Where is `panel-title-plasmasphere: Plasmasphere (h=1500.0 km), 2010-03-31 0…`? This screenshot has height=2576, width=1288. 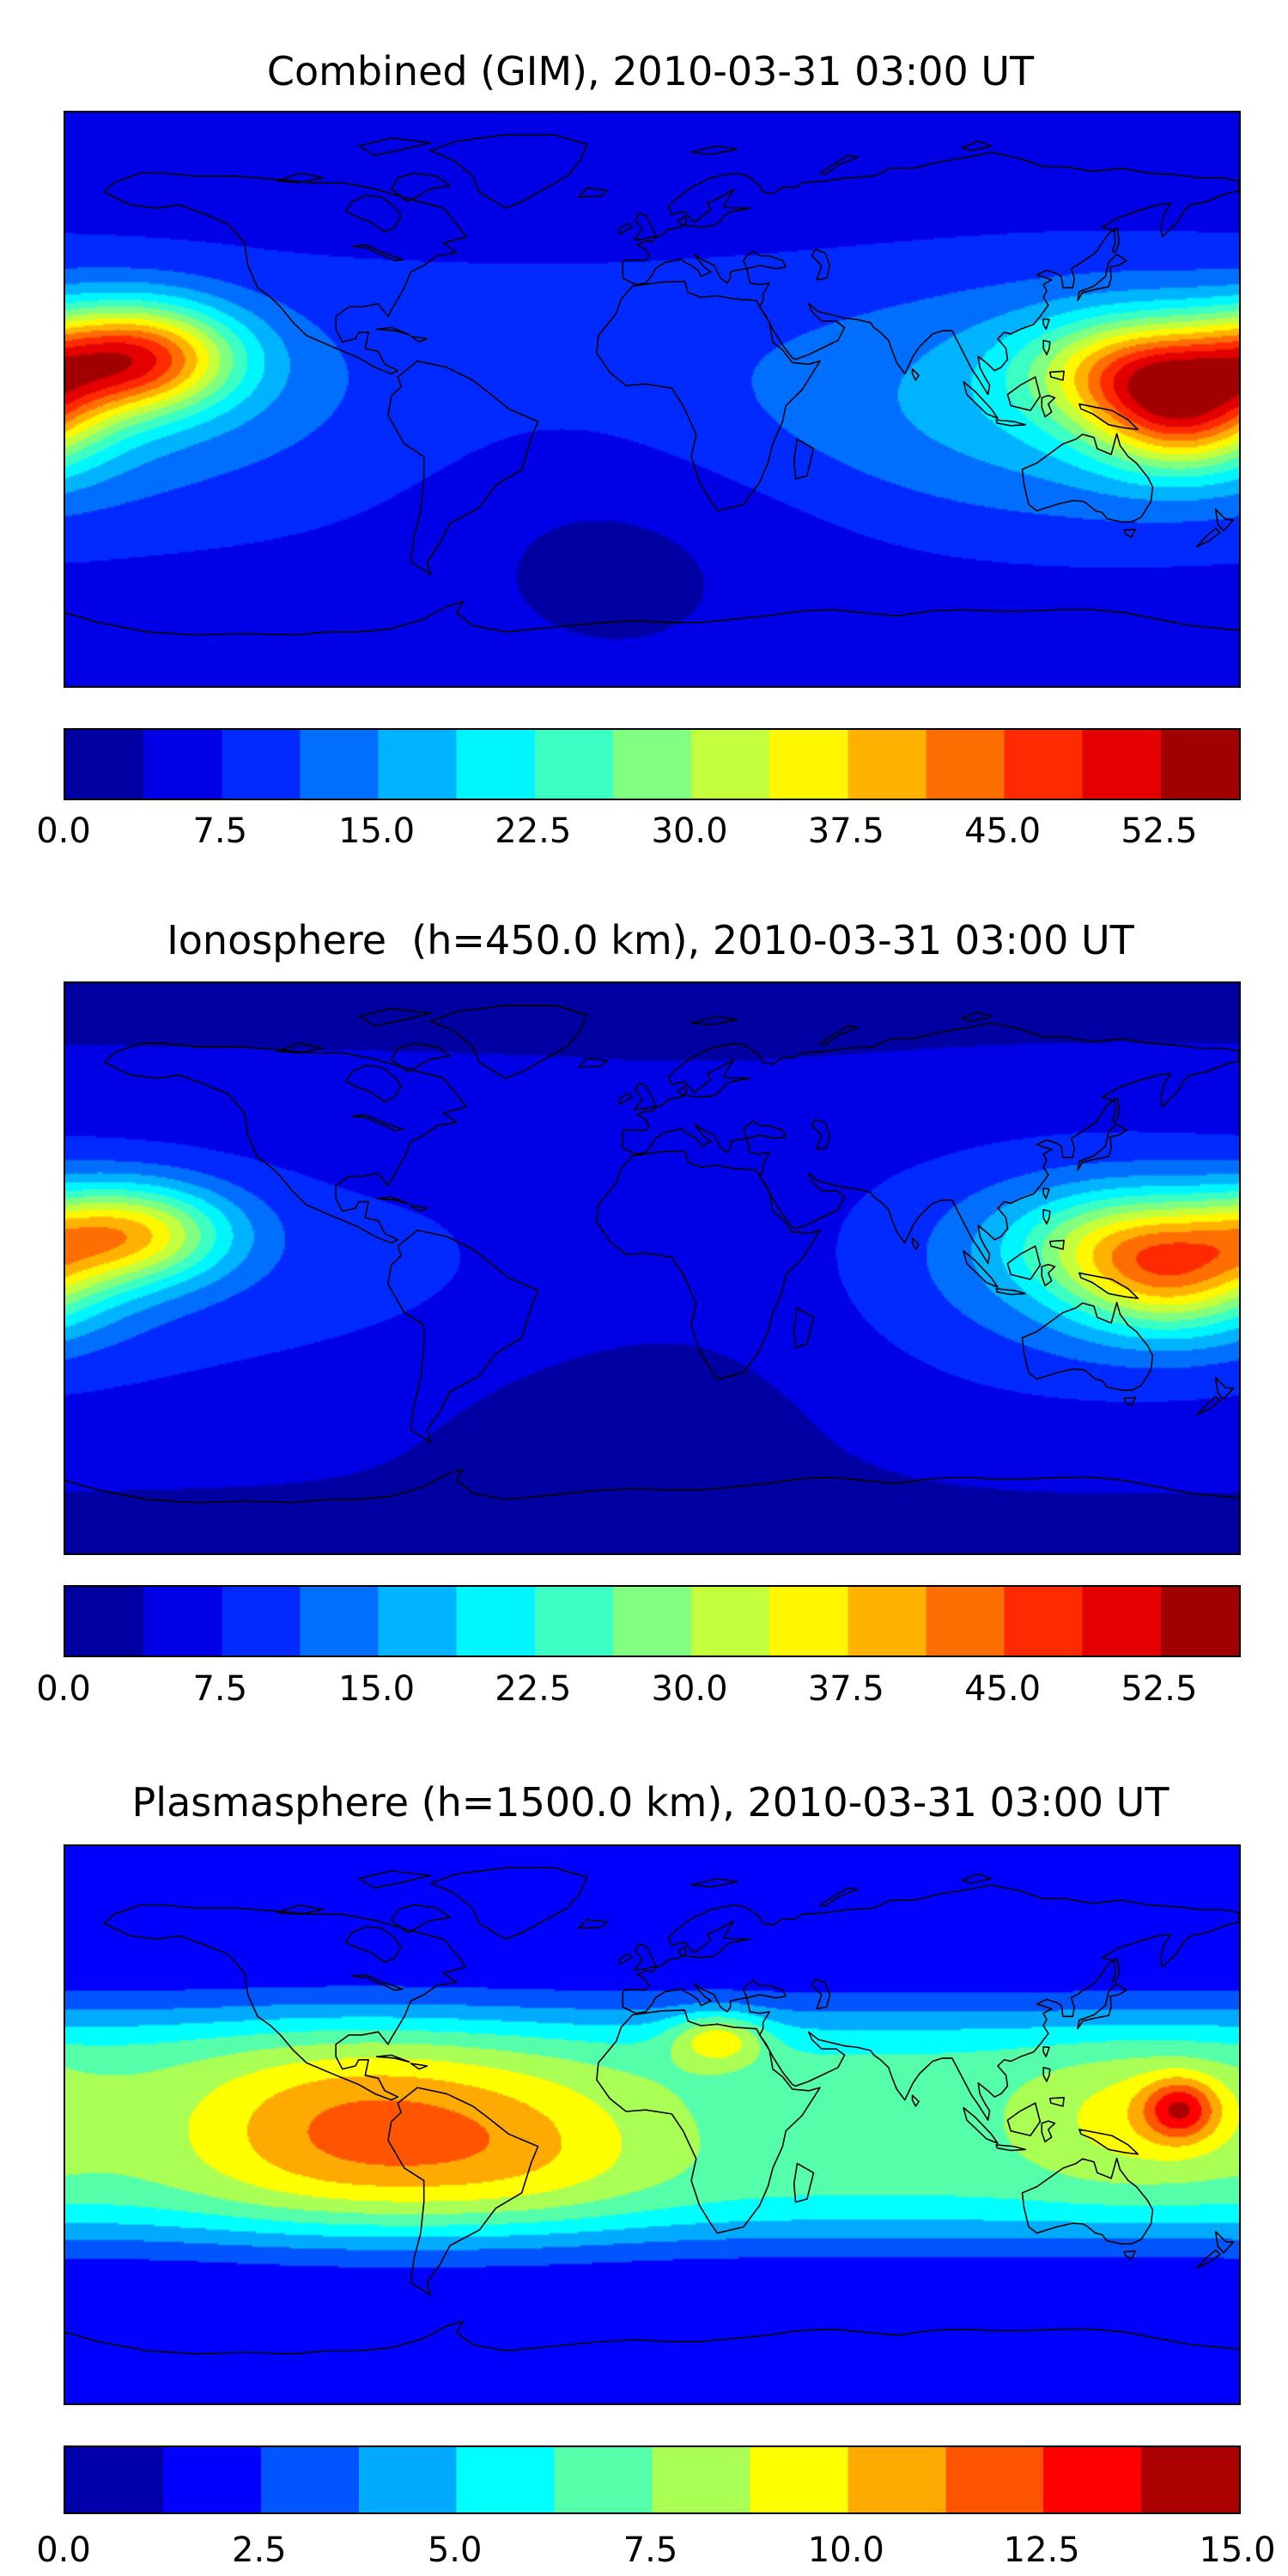 panel-title-plasmasphere: Plasmasphere (h=1500.0 km), 2010-03-31 0… is located at coordinates (651, 1802).